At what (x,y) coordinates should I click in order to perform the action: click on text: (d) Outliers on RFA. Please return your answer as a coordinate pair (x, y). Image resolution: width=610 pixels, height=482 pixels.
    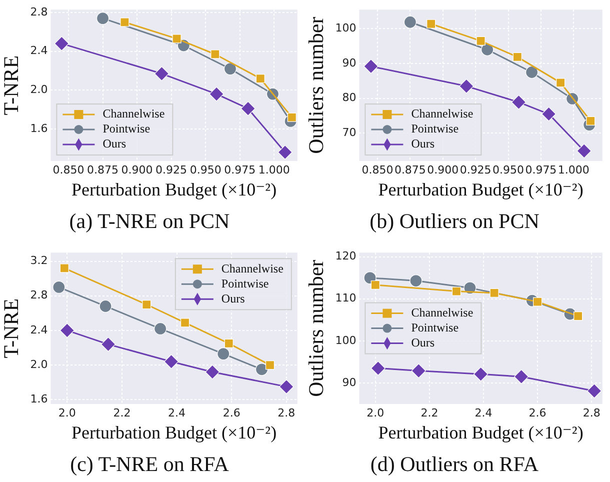
    Looking at the image, I should click on (455, 464).